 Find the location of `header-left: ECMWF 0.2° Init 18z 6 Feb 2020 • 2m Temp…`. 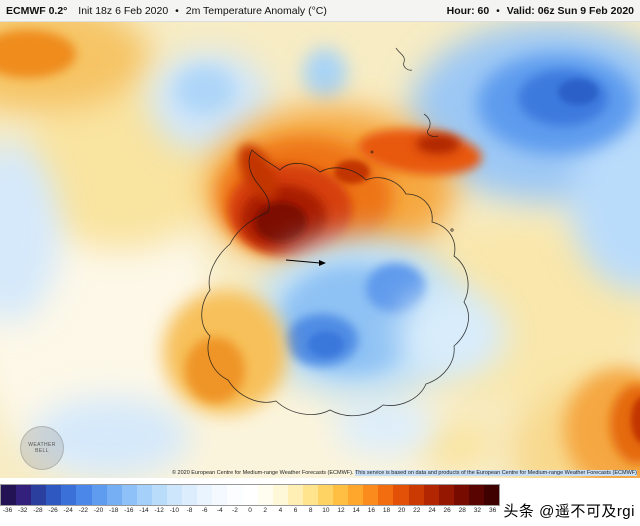

header-left: ECMWF 0.2° Init 18z 6 Feb 2020 • 2m Temp… is located at coordinates (166, 11).